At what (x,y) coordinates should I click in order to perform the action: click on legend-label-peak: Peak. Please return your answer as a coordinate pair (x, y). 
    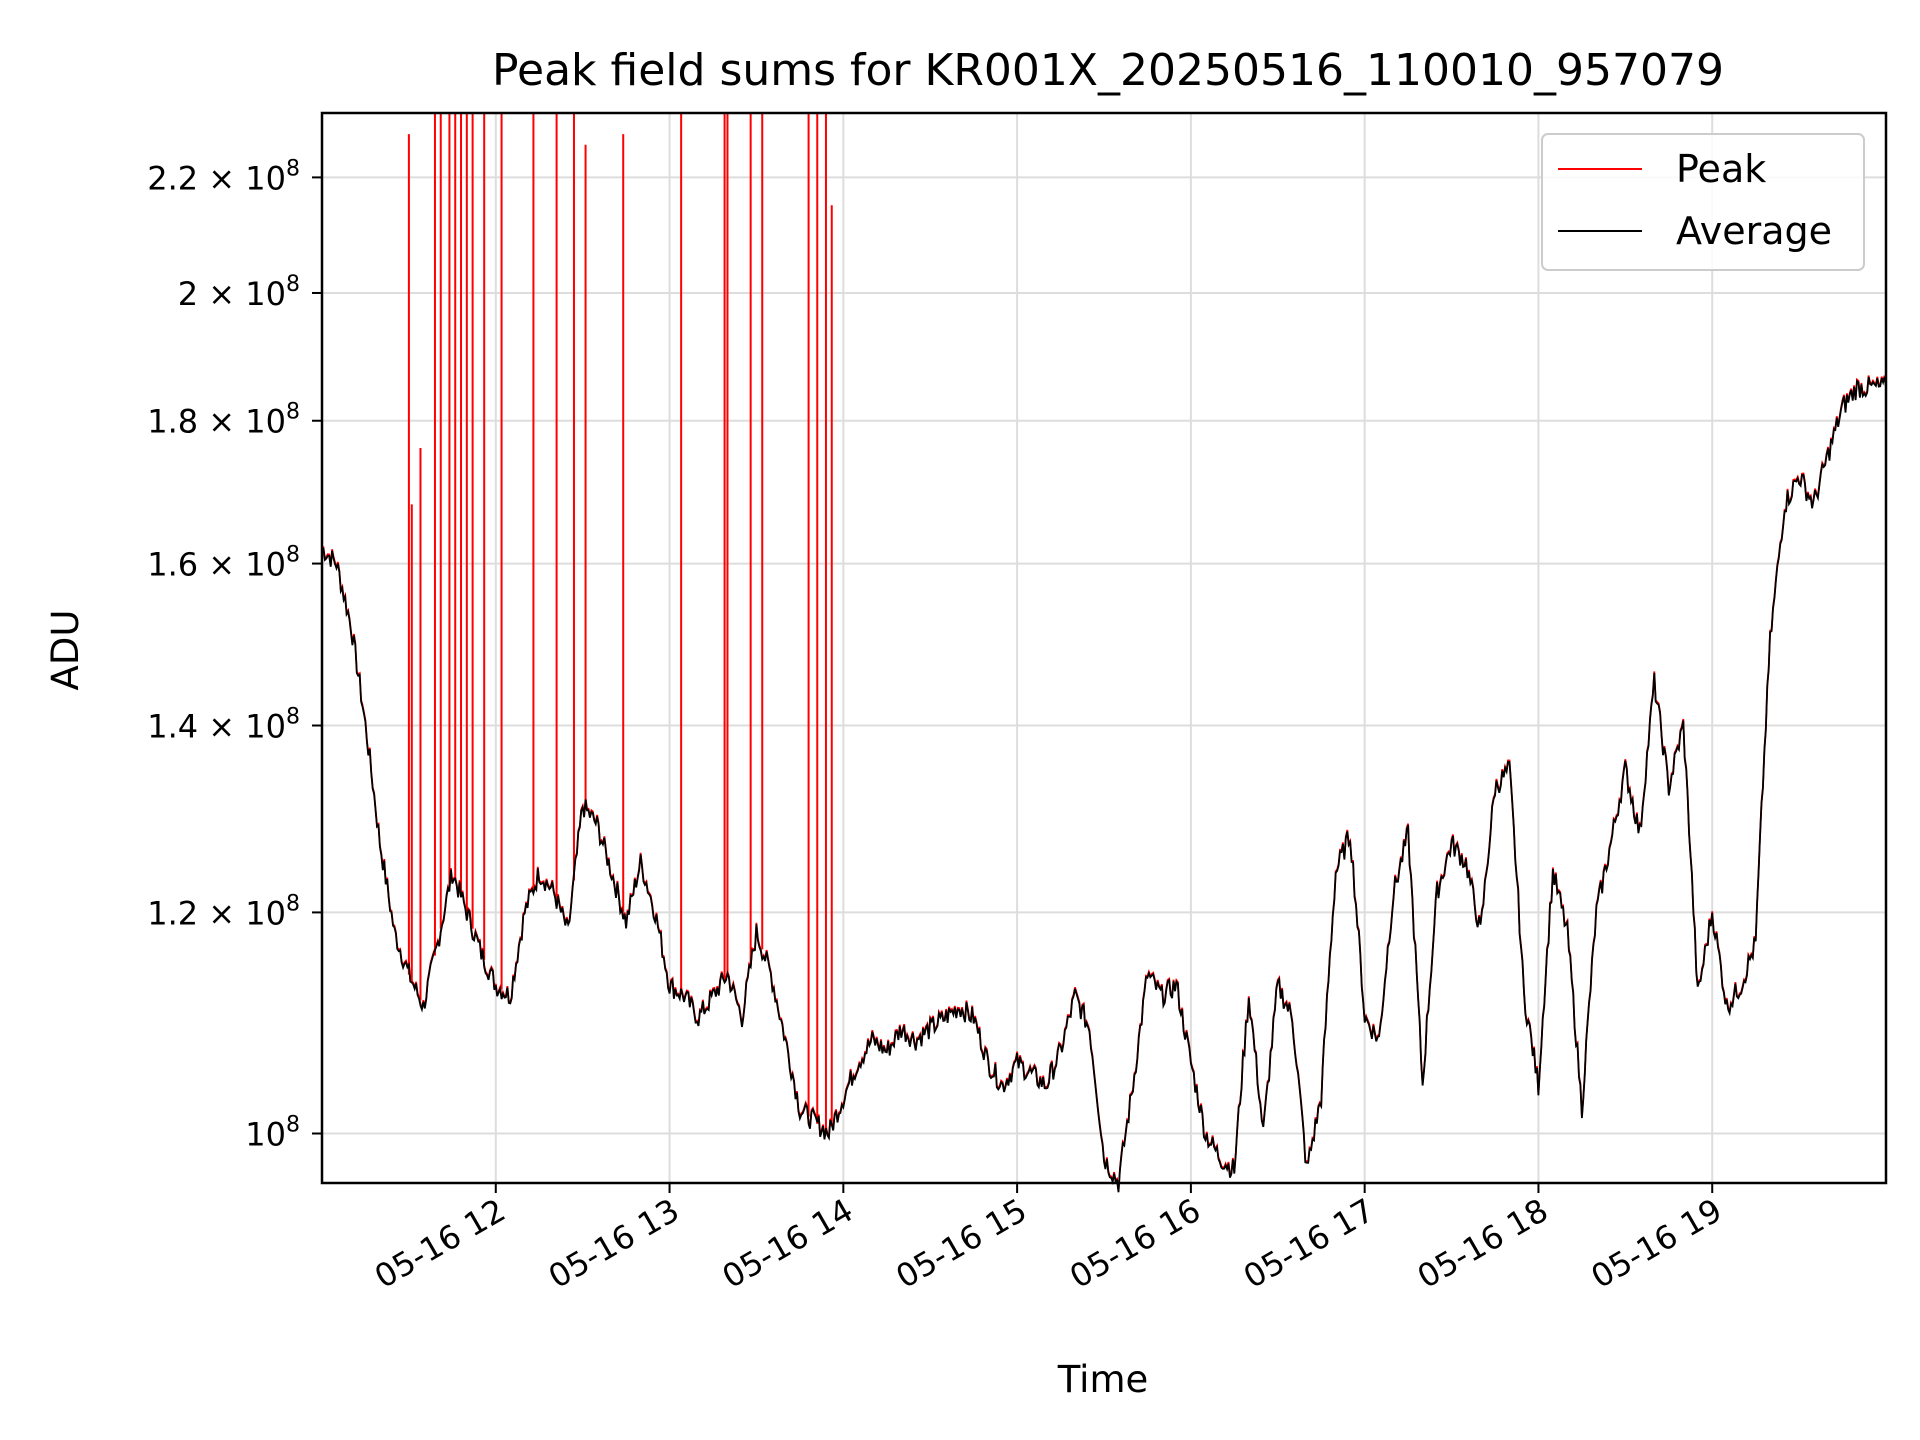
    Looking at the image, I should click on (1721, 169).